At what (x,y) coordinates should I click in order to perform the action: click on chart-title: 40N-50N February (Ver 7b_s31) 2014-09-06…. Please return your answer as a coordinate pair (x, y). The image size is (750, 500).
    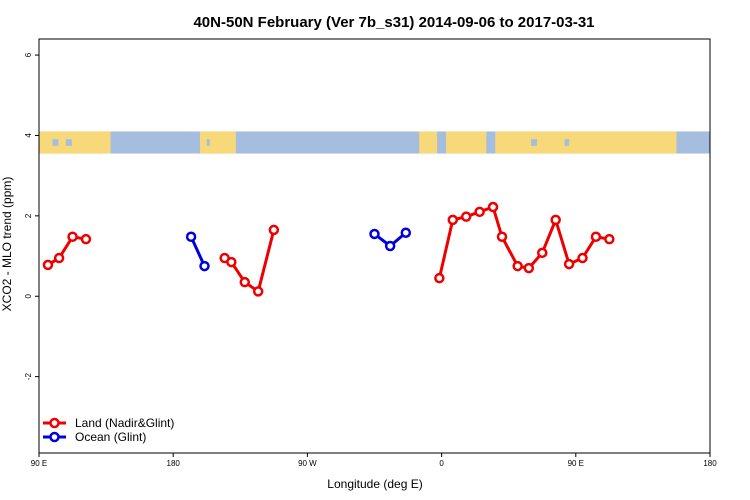
    Looking at the image, I should click on (393, 22).